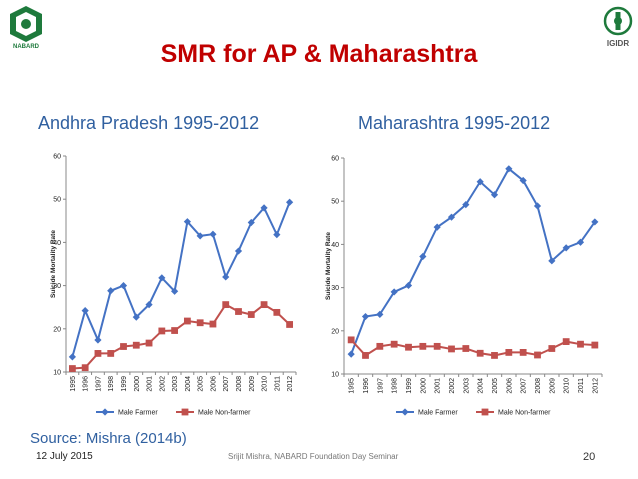 The image size is (638, 479). Describe the element at coordinates (618, 43) in the screenshot. I see `igidr-logo-text: IGIDR` at that location.